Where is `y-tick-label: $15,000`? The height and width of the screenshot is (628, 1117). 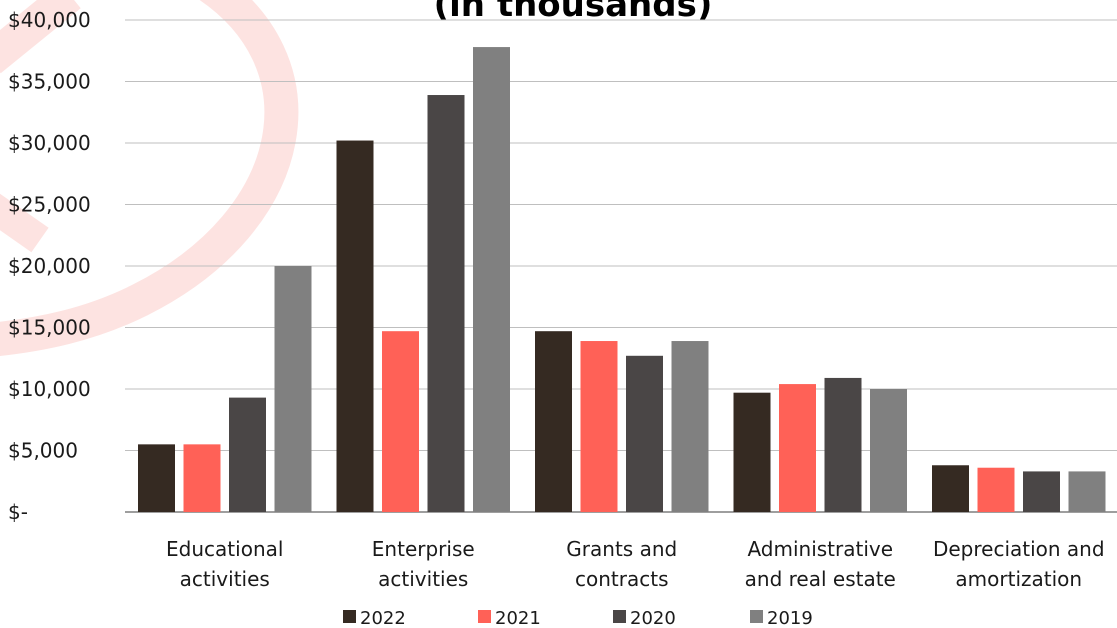 y-tick-label: $15,000 is located at coordinates (49, 328).